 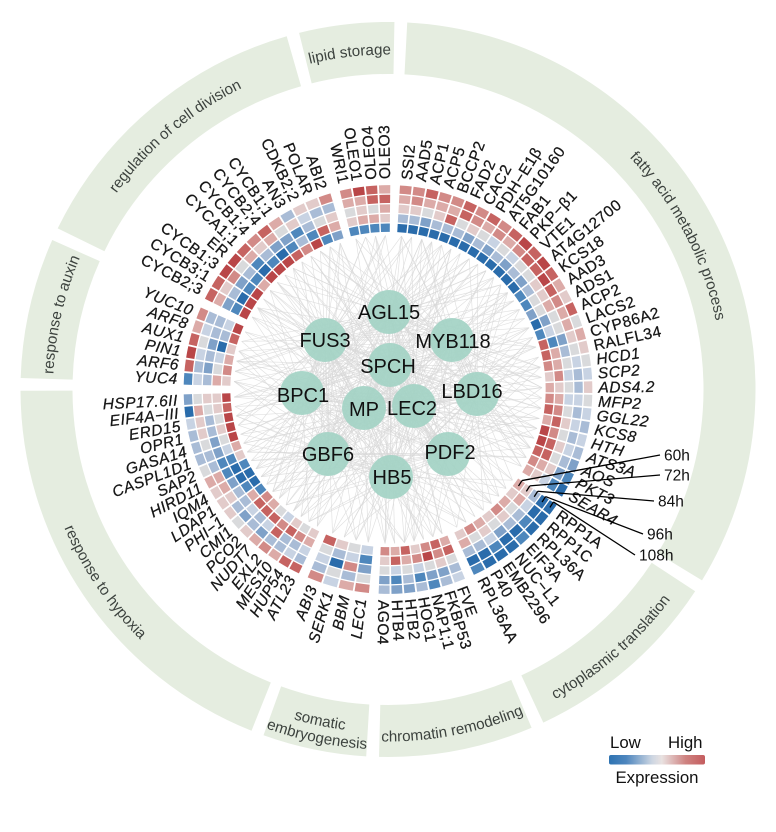 I want to click on svg-text: YUC4, so click(x=156, y=378).